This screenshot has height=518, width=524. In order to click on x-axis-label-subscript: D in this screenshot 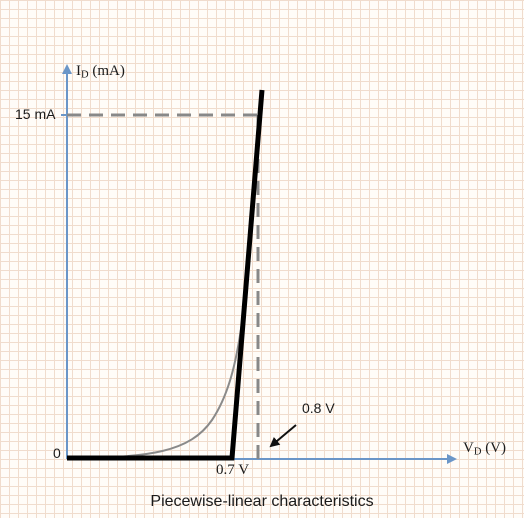, I will do `click(477, 452)`.